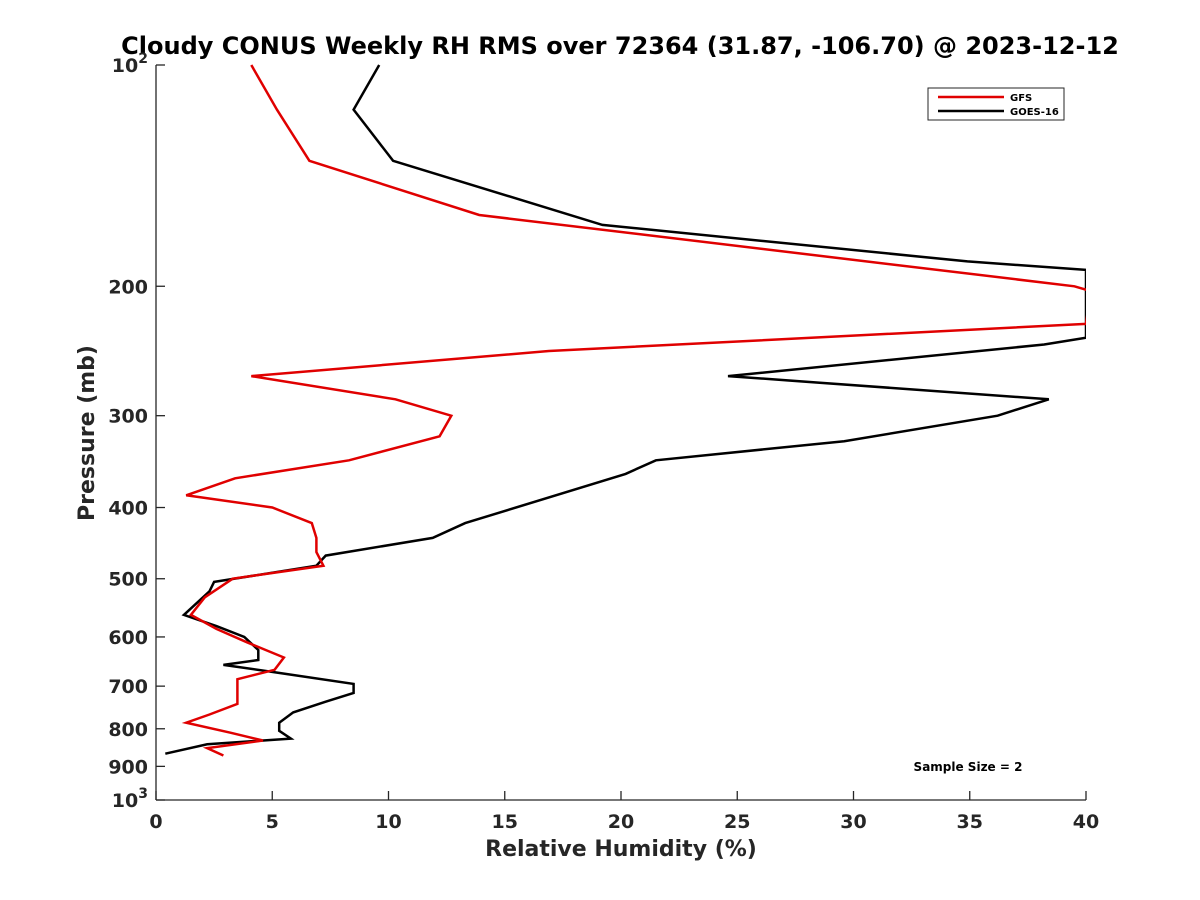  What do you see at coordinates (128, 580) in the screenshot?
I see `y-tick-label: 500` at bounding box center [128, 580].